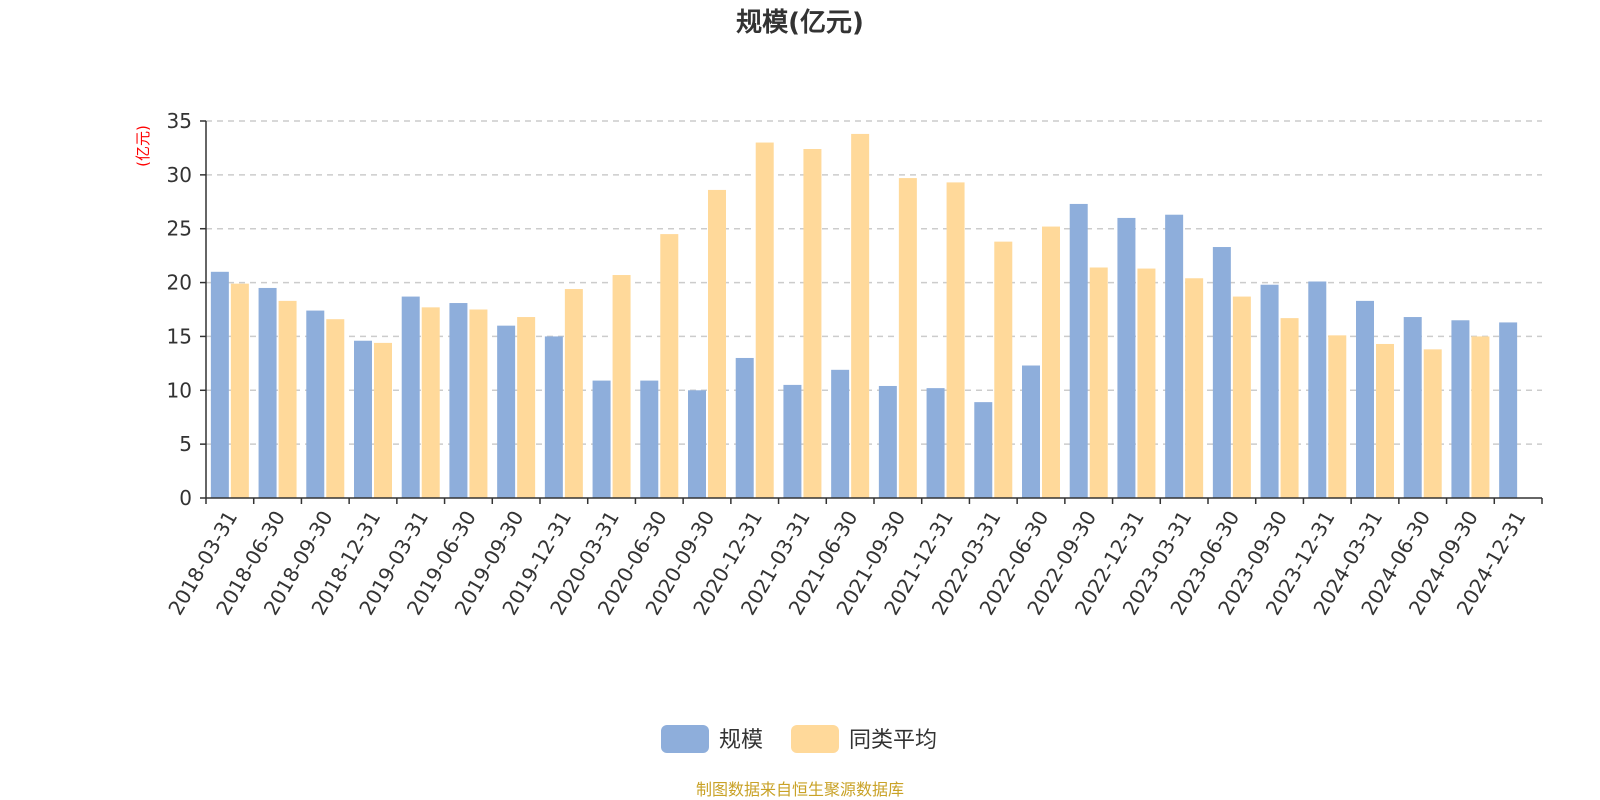 The image size is (1600, 800). Describe the element at coordinates (179, 309) in the screenshot. I see `y-tick-labels: 0 5 10 15 20 25 30 35` at that location.